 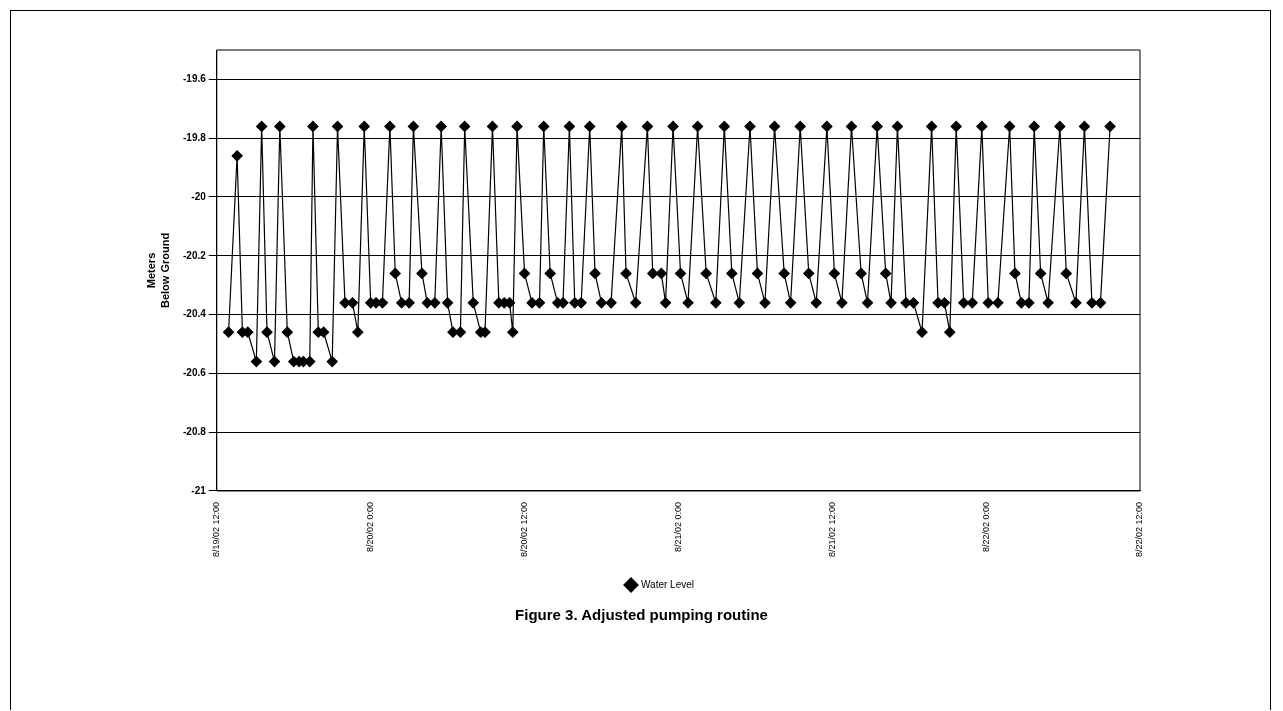 I want to click on y-tick-label: -20.4, so click(x=195, y=314).